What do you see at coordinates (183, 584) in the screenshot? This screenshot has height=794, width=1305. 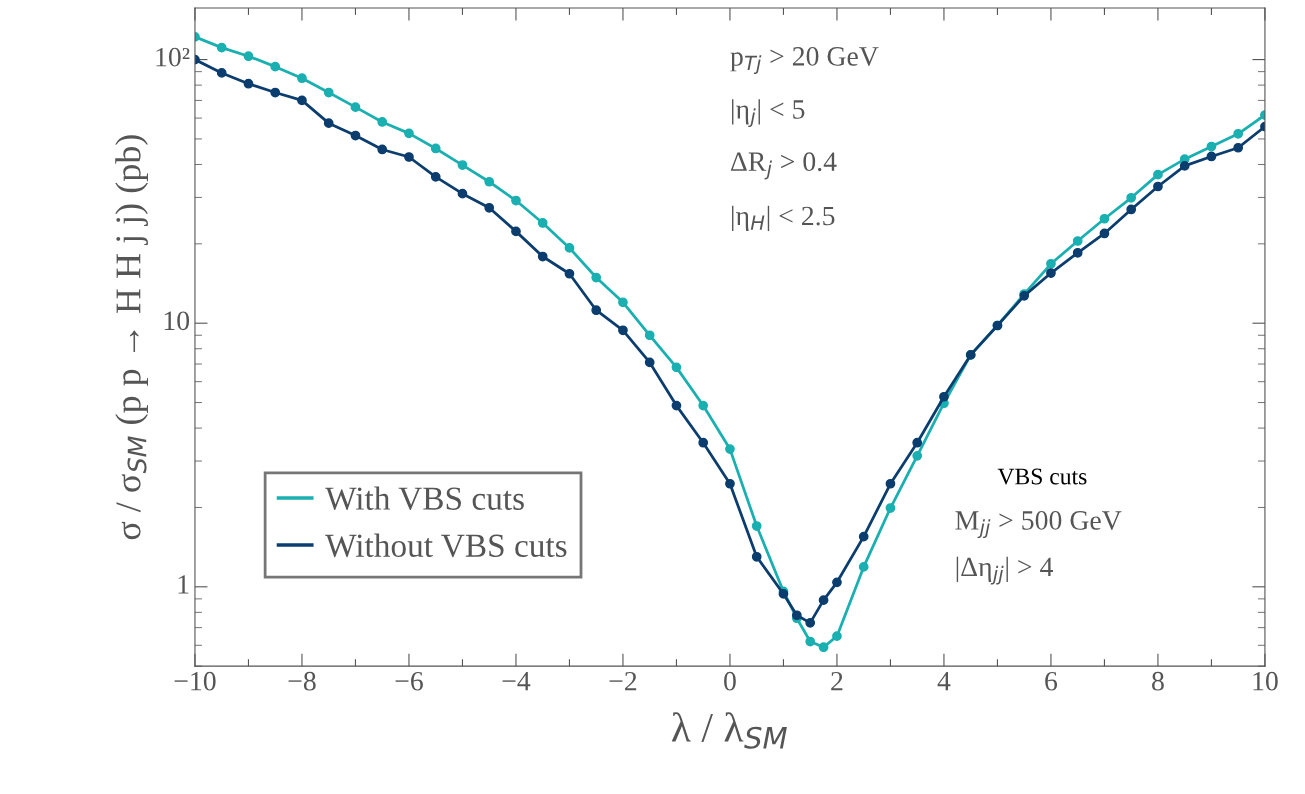 I see `y-tick-label: 1` at bounding box center [183, 584].